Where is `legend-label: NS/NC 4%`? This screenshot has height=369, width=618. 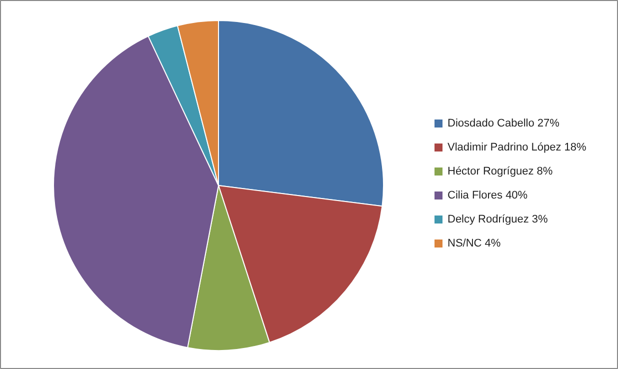 legend-label: NS/NC 4% is located at coordinates (474, 244).